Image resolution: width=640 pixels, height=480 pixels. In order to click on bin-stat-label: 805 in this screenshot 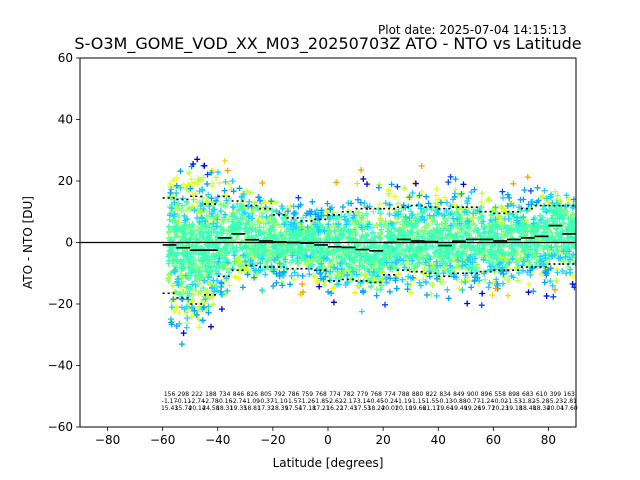, I will do `click(266, 394)`.